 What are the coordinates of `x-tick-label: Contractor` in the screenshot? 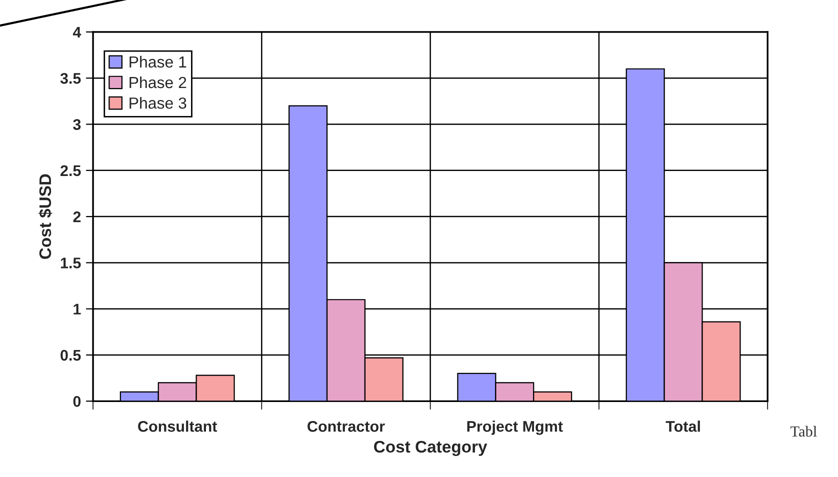 It's located at (346, 426).